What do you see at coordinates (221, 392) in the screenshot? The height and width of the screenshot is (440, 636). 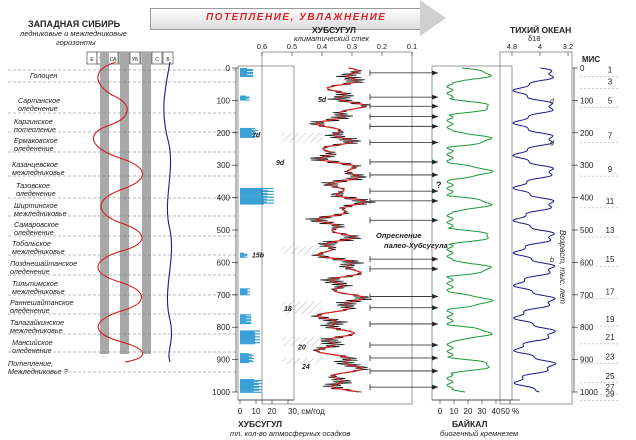 I see `age-tick-label: 1000` at bounding box center [221, 392].